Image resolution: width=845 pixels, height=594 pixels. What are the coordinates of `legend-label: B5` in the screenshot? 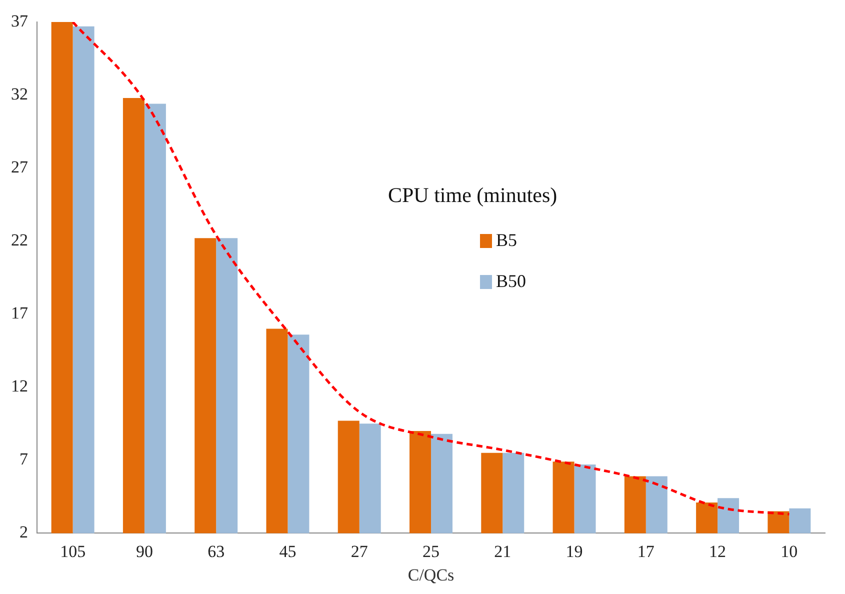 It's located at (507, 240).